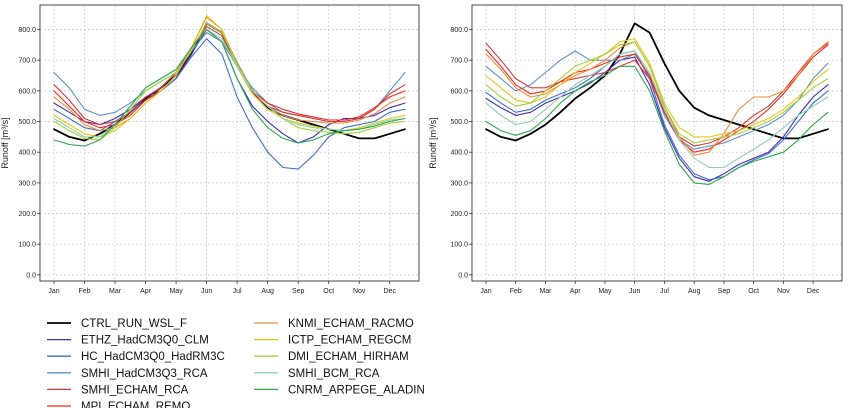  Describe the element at coordinates (351, 324) in the screenshot. I see `legend-label: KNMI_ECHAM_RACMO` at that location.